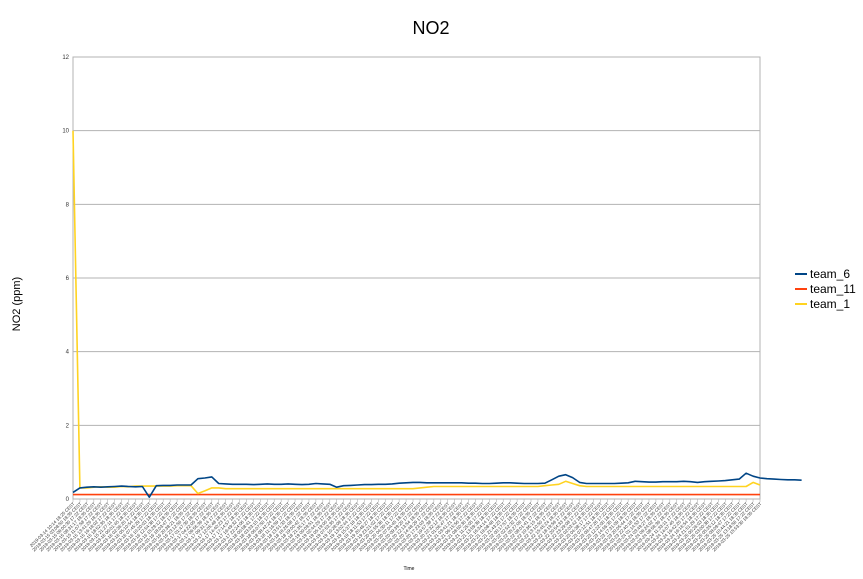 Image resolution: width=863 pixels, height=579 pixels. I want to click on y-tick-label: 2, so click(68, 426).